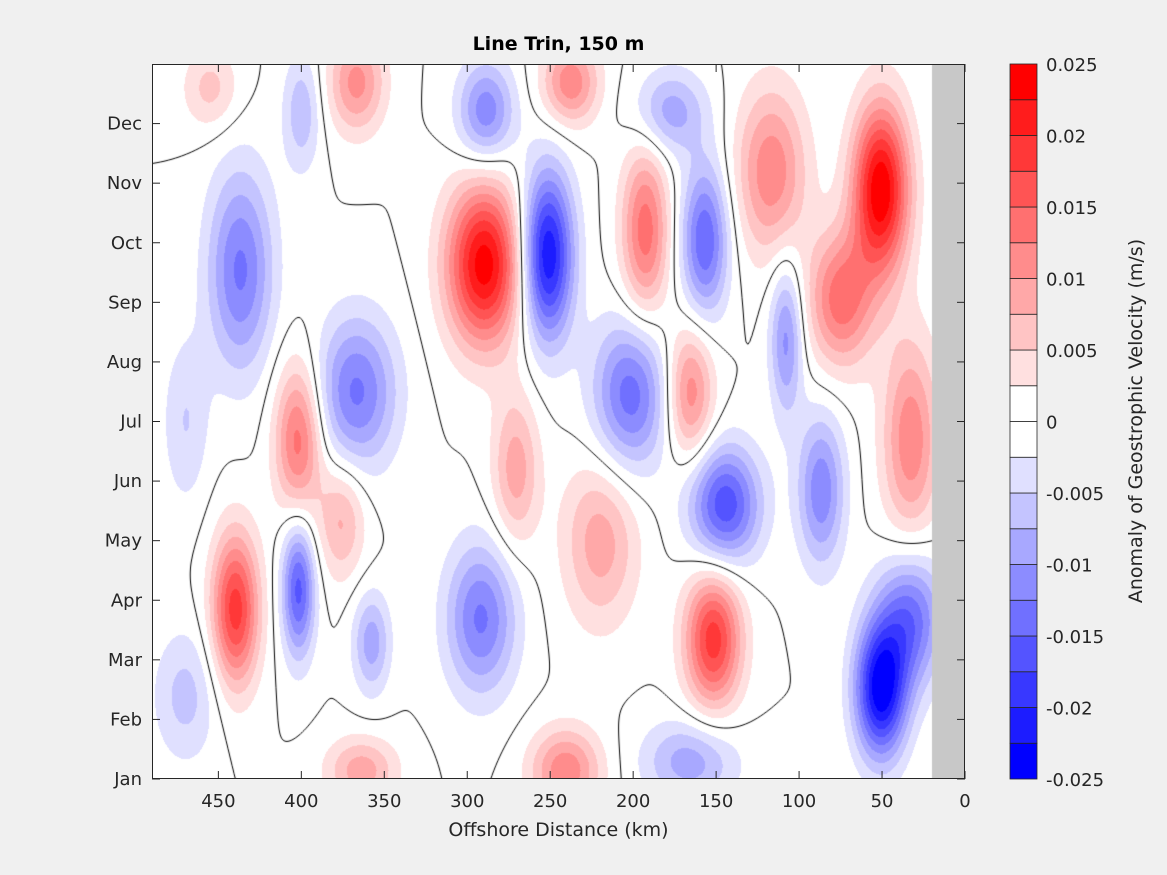  Describe the element at coordinates (882, 801) in the screenshot. I see `x-tick-label: 50` at that location.